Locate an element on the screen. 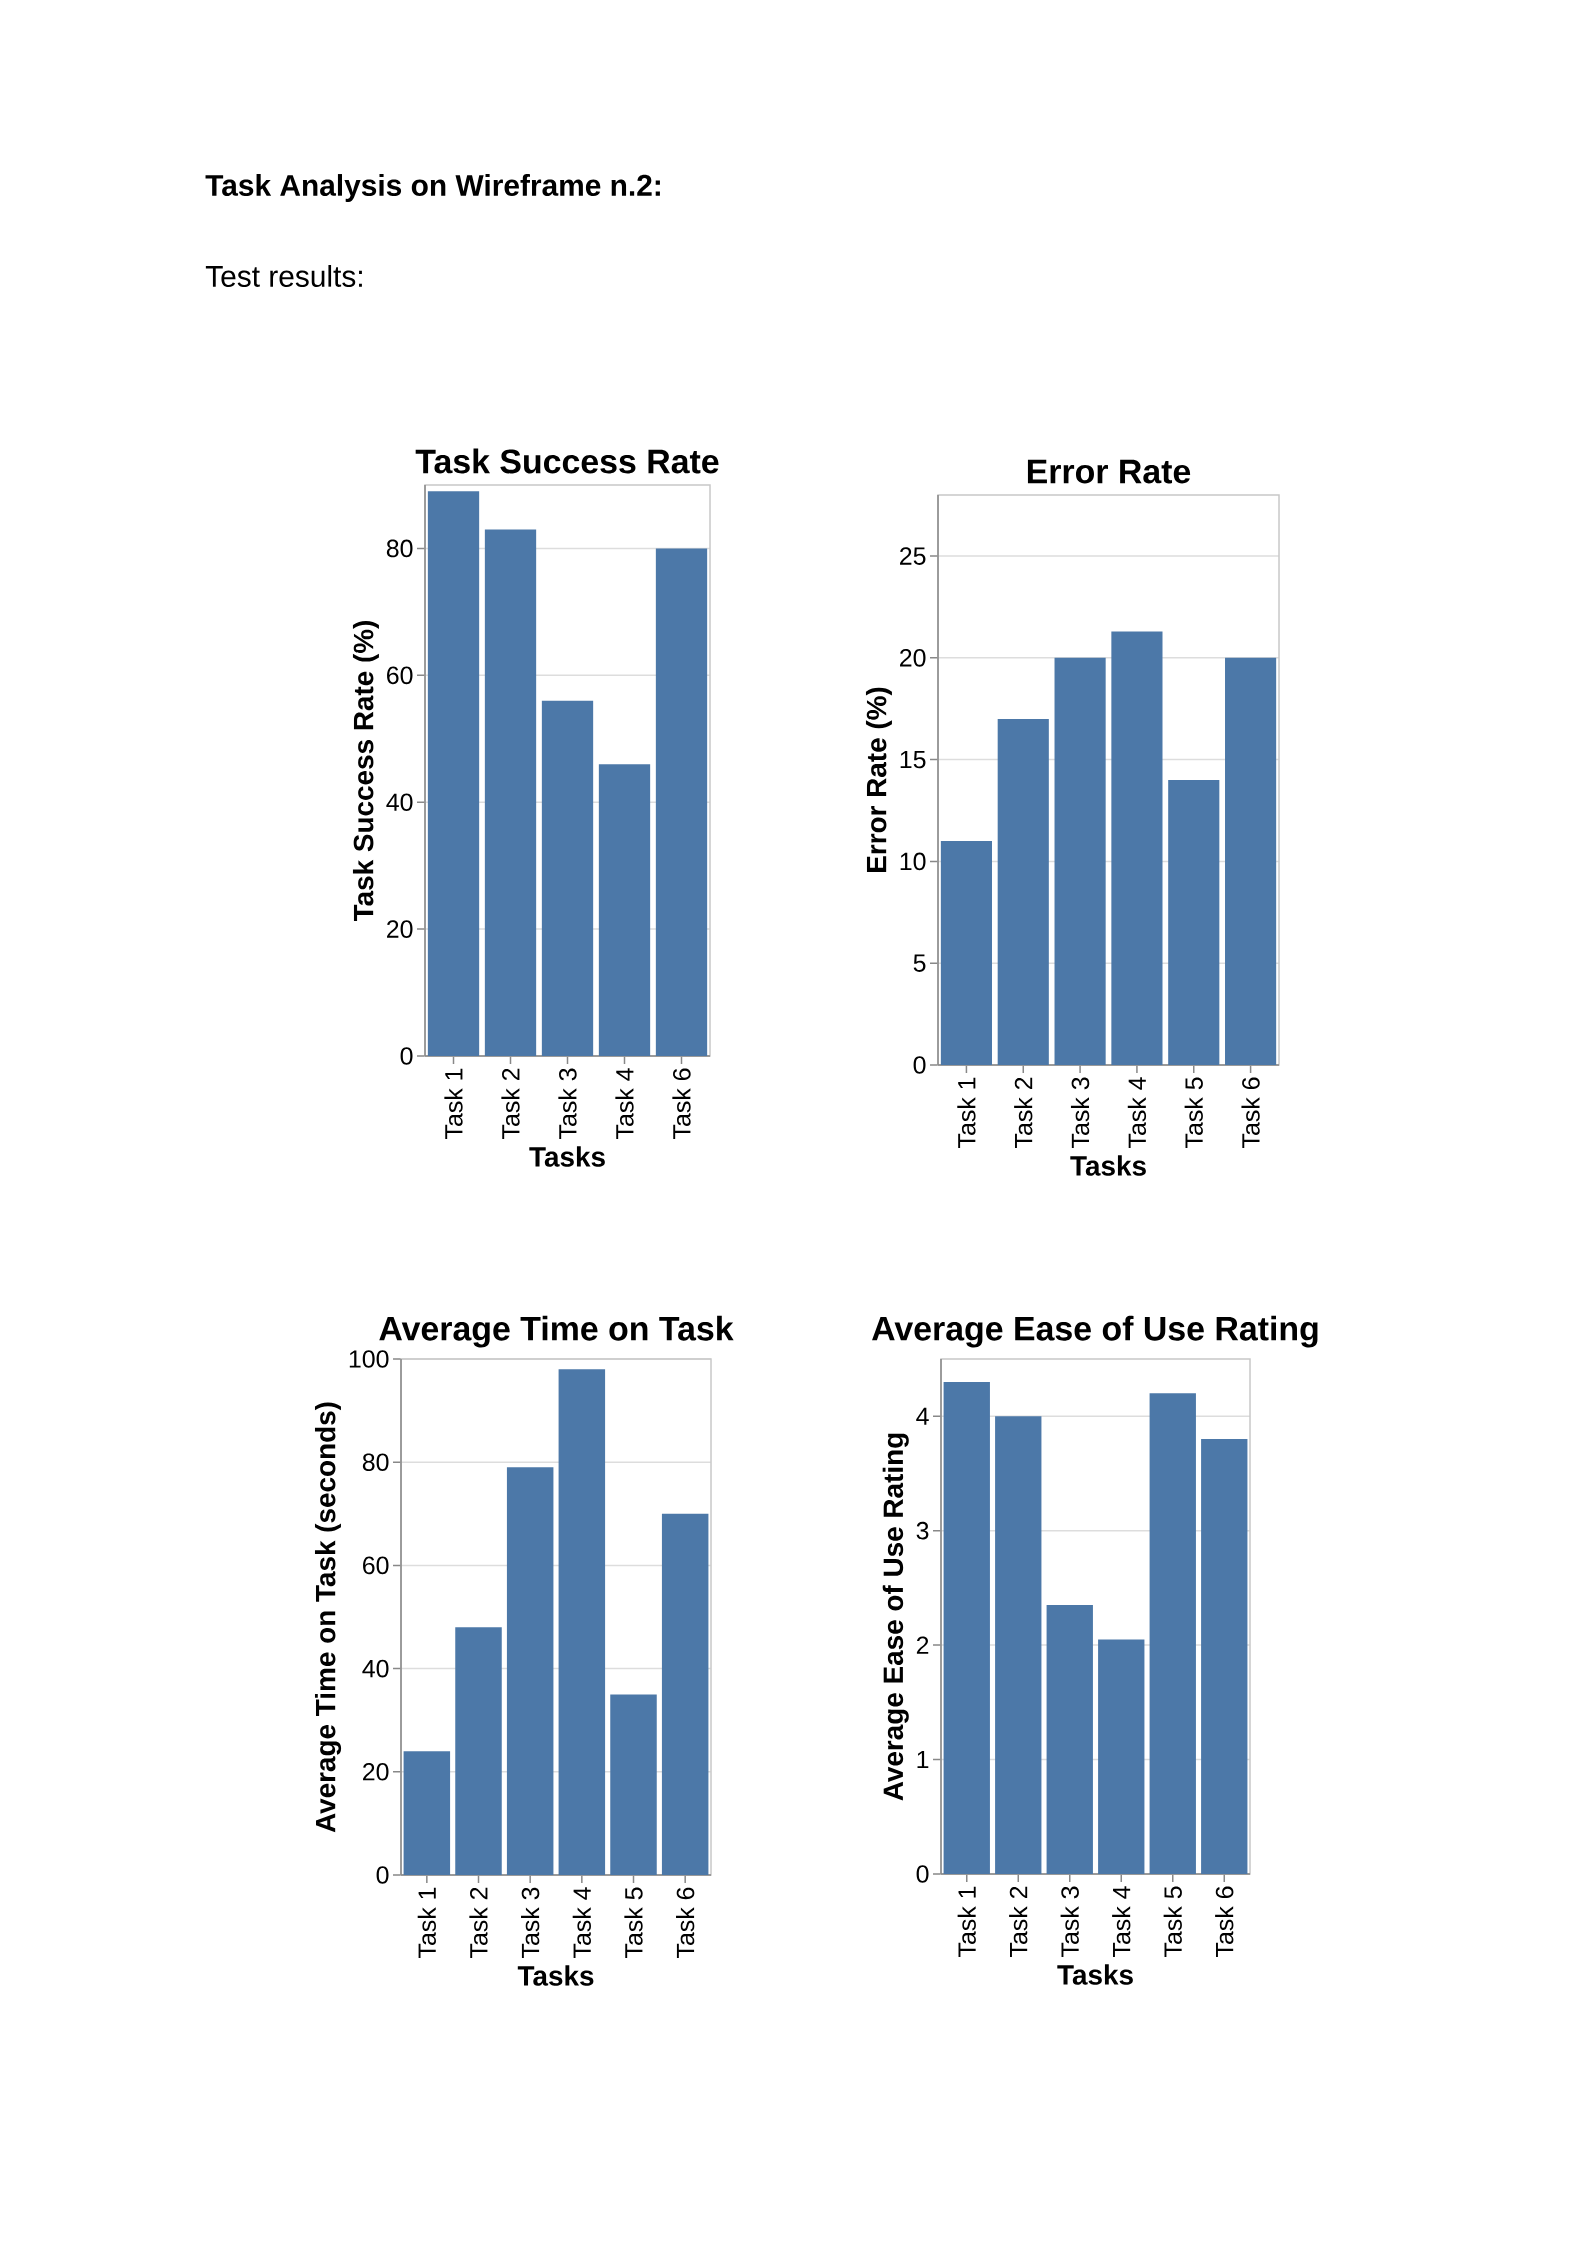  chart-title: Average Time on Task is located at coordinates (556, 1331).